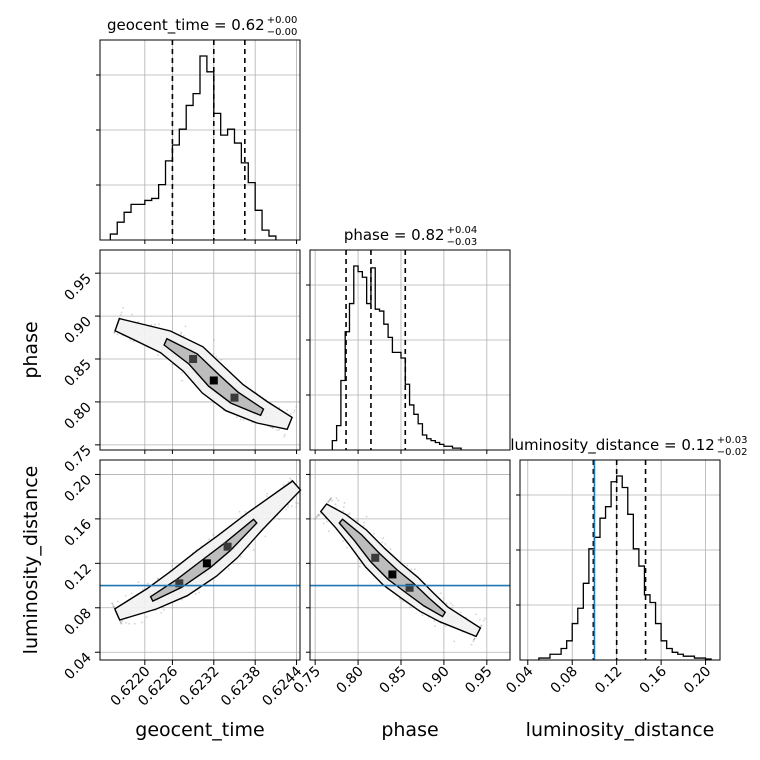  I want to click on x-tick-label: 0.04, so click(519, 679).